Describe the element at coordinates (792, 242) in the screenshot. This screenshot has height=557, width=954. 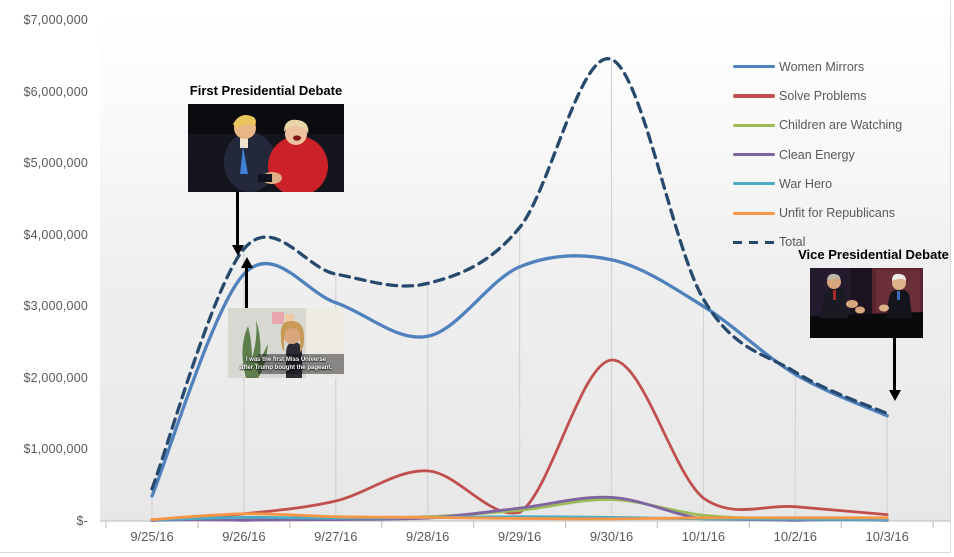
I see `legend-label-total: Total` at that location.